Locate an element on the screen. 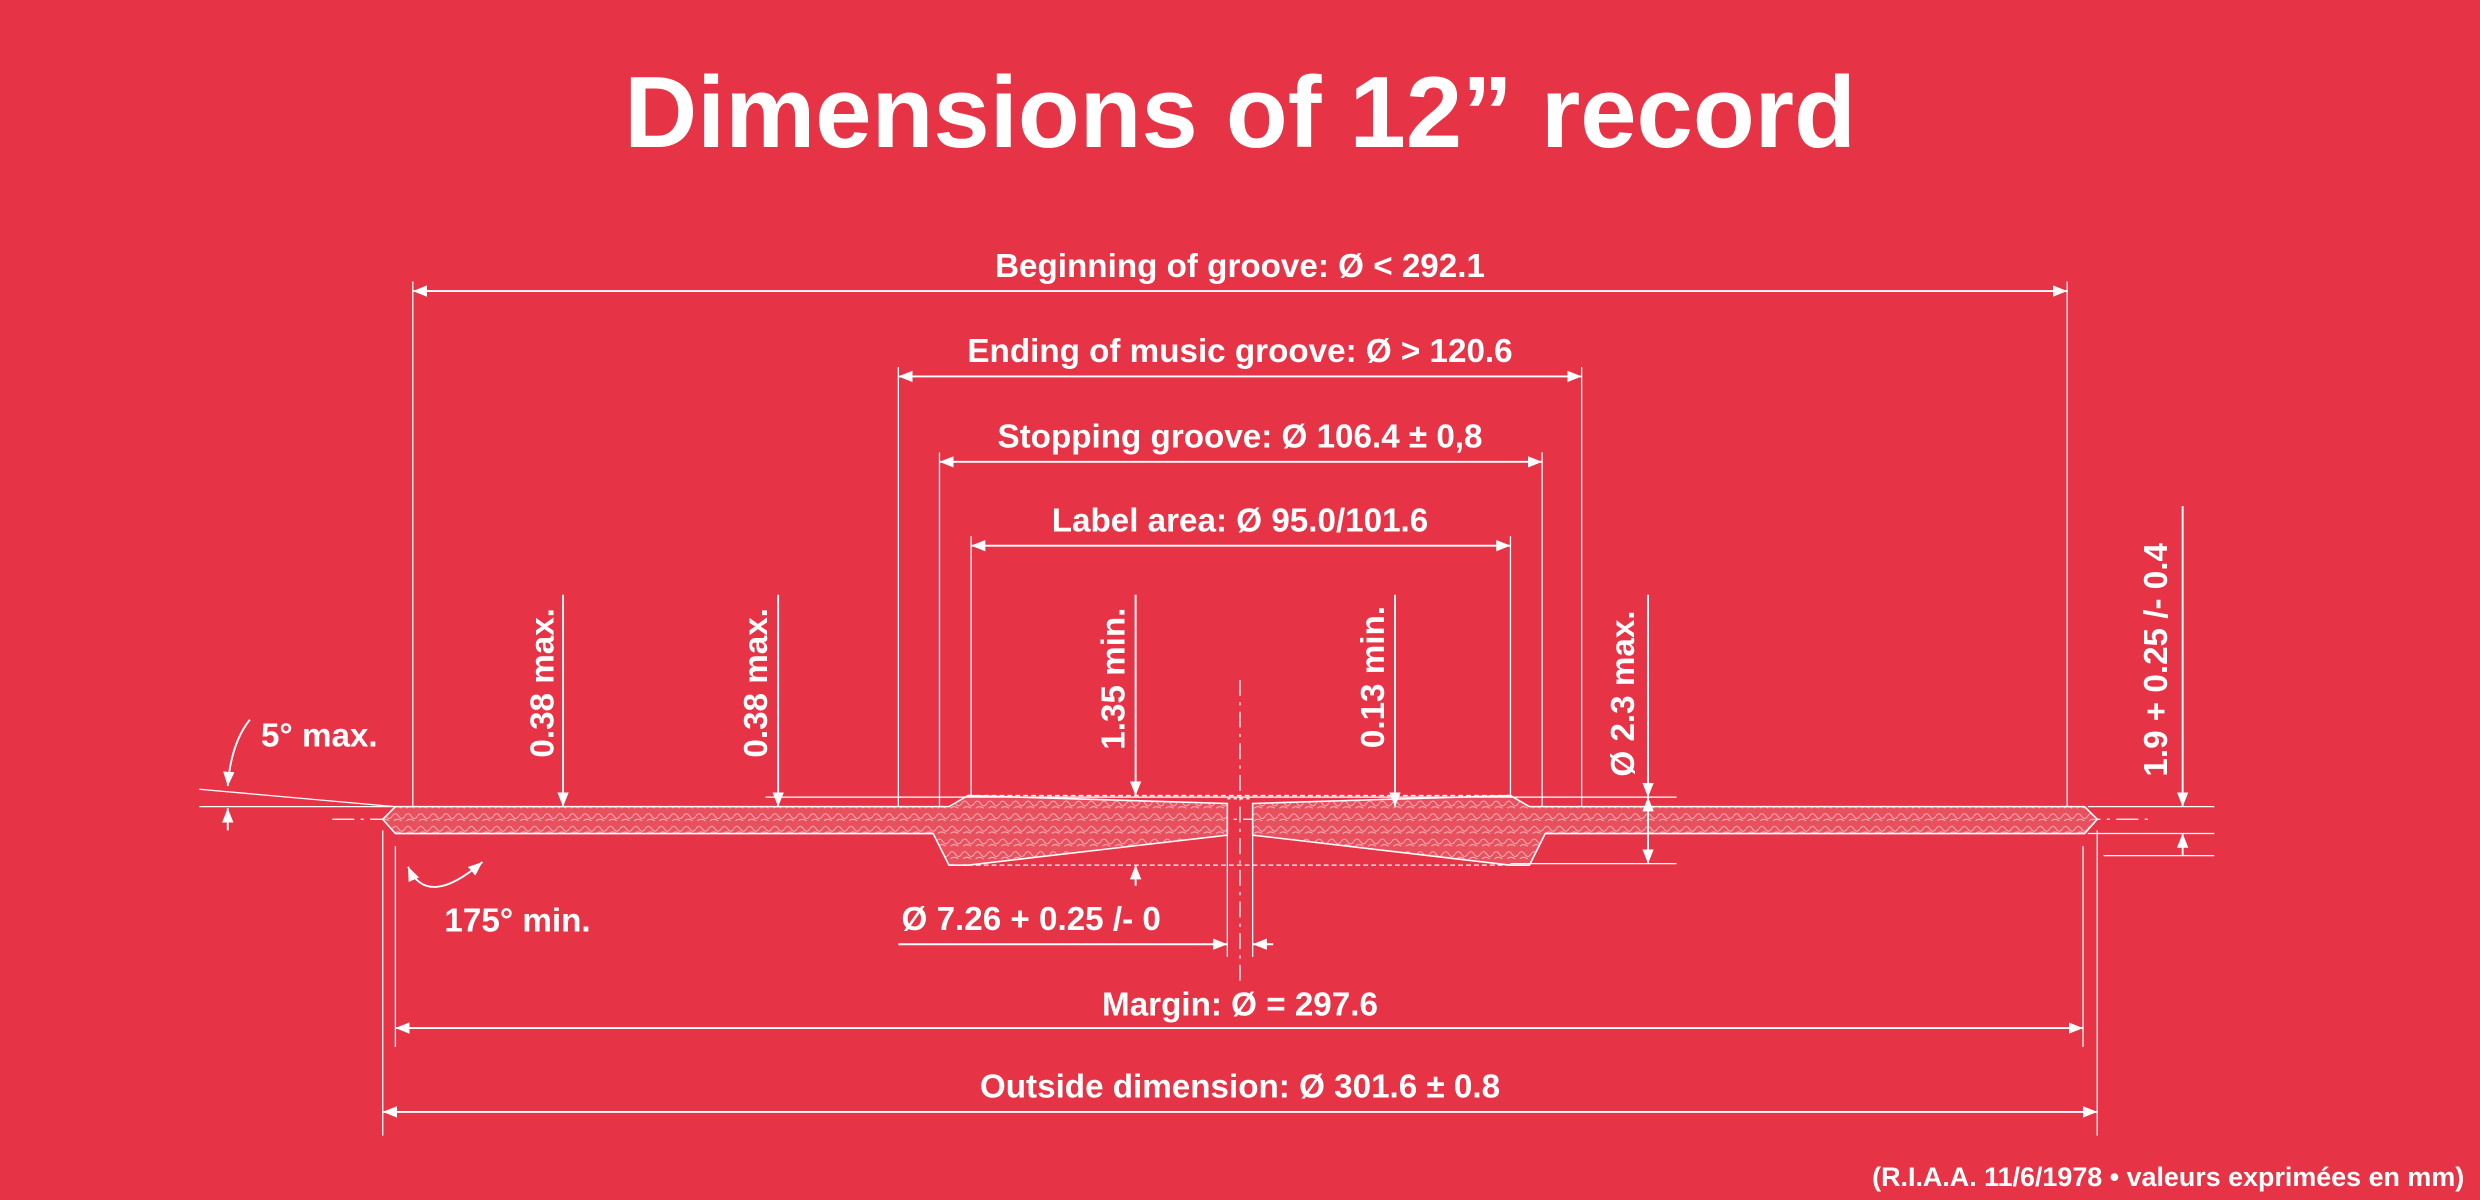  dimension-label: Stopping groove: Ø 106.4 ± 0,8 is located at coordinates (1239, 437).